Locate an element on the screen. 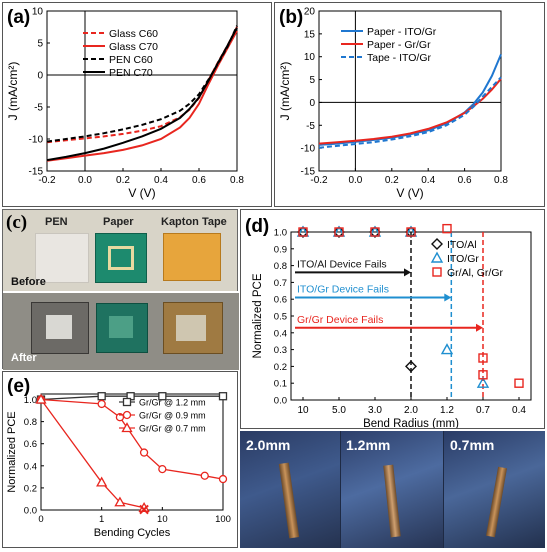 The height and width of the screenshot is (552, 547). x-tick-label: 0.7 is located at coordinates (483, 410).